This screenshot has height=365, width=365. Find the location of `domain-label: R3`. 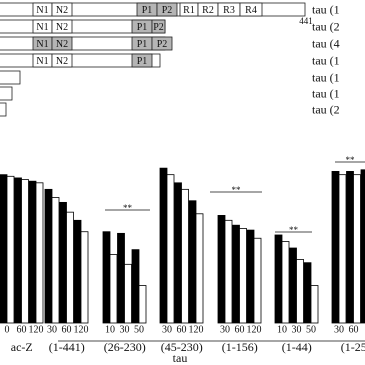

domain-label: R3 is located at coordinates (229, 10).